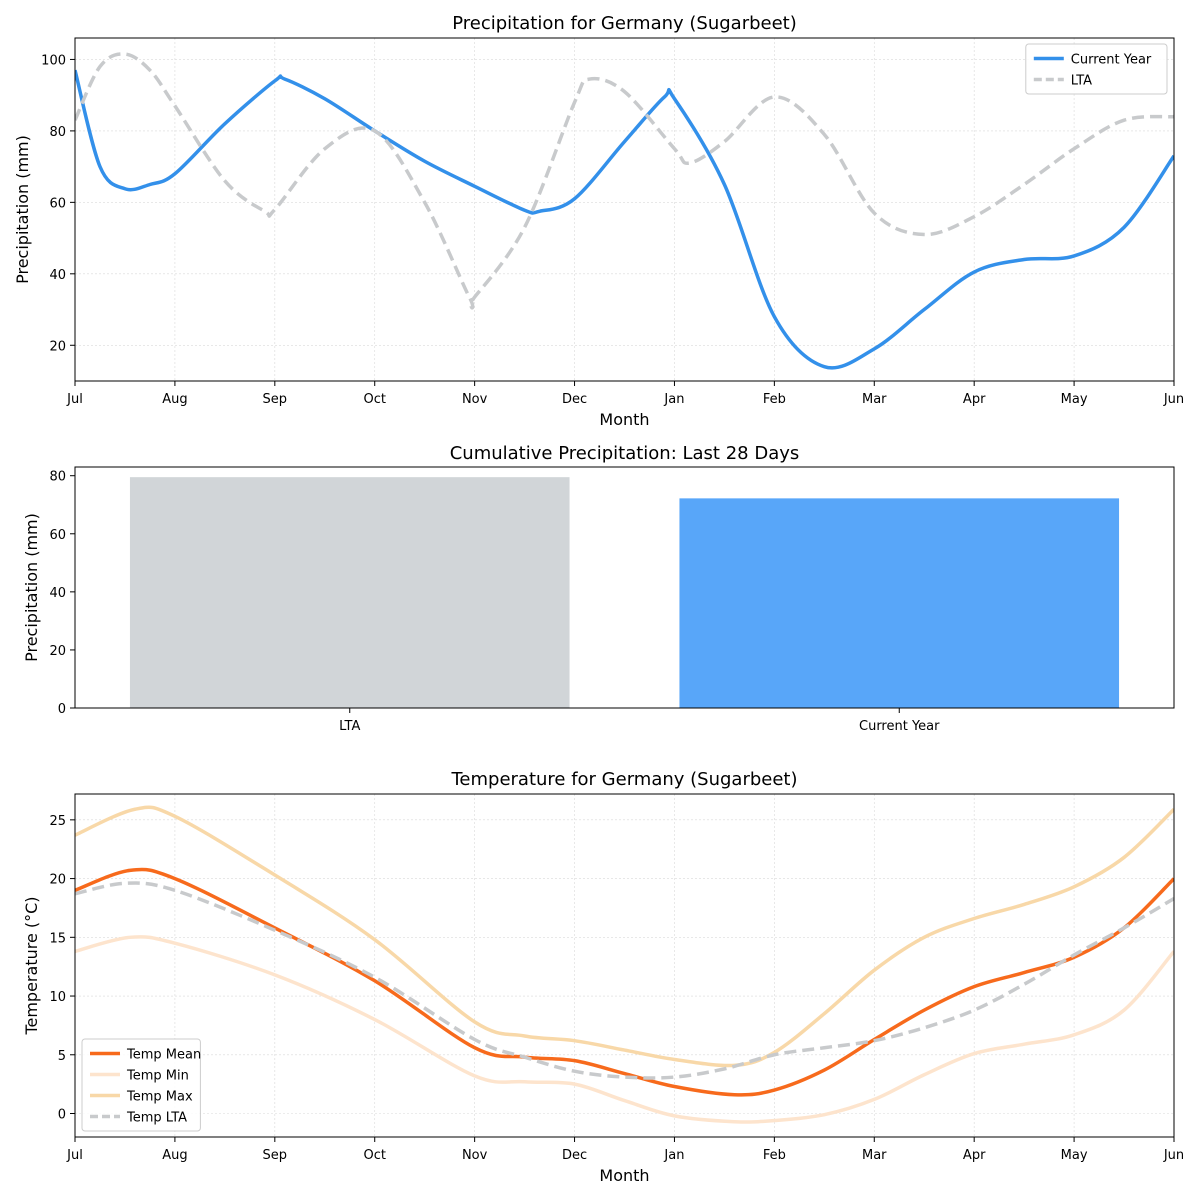  What do you see at coordinates (899, 726) in the screenshot?
I see `x-tick-label: Current Year` at bounding box center [899, 726].